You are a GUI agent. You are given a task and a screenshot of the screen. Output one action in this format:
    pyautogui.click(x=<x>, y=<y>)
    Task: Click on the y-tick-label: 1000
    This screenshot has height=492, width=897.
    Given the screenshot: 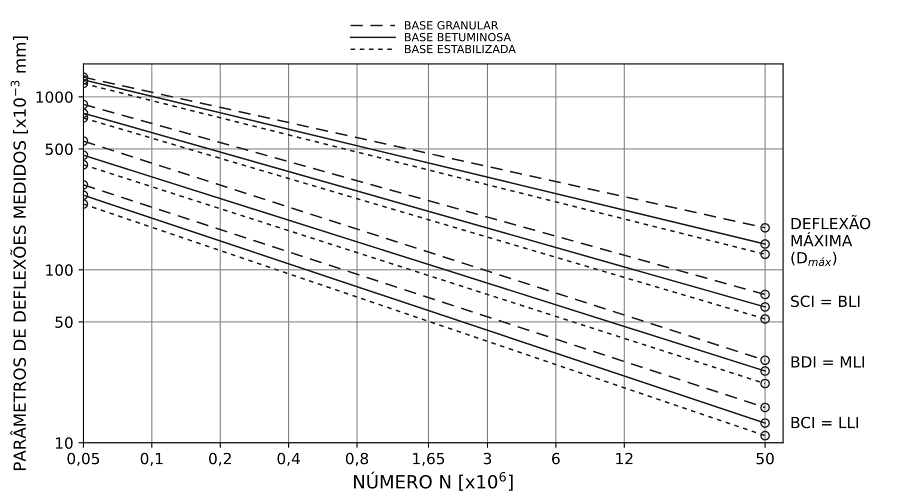 What is the action you would take?
    pyautogui.click(x=54, y=97)
    